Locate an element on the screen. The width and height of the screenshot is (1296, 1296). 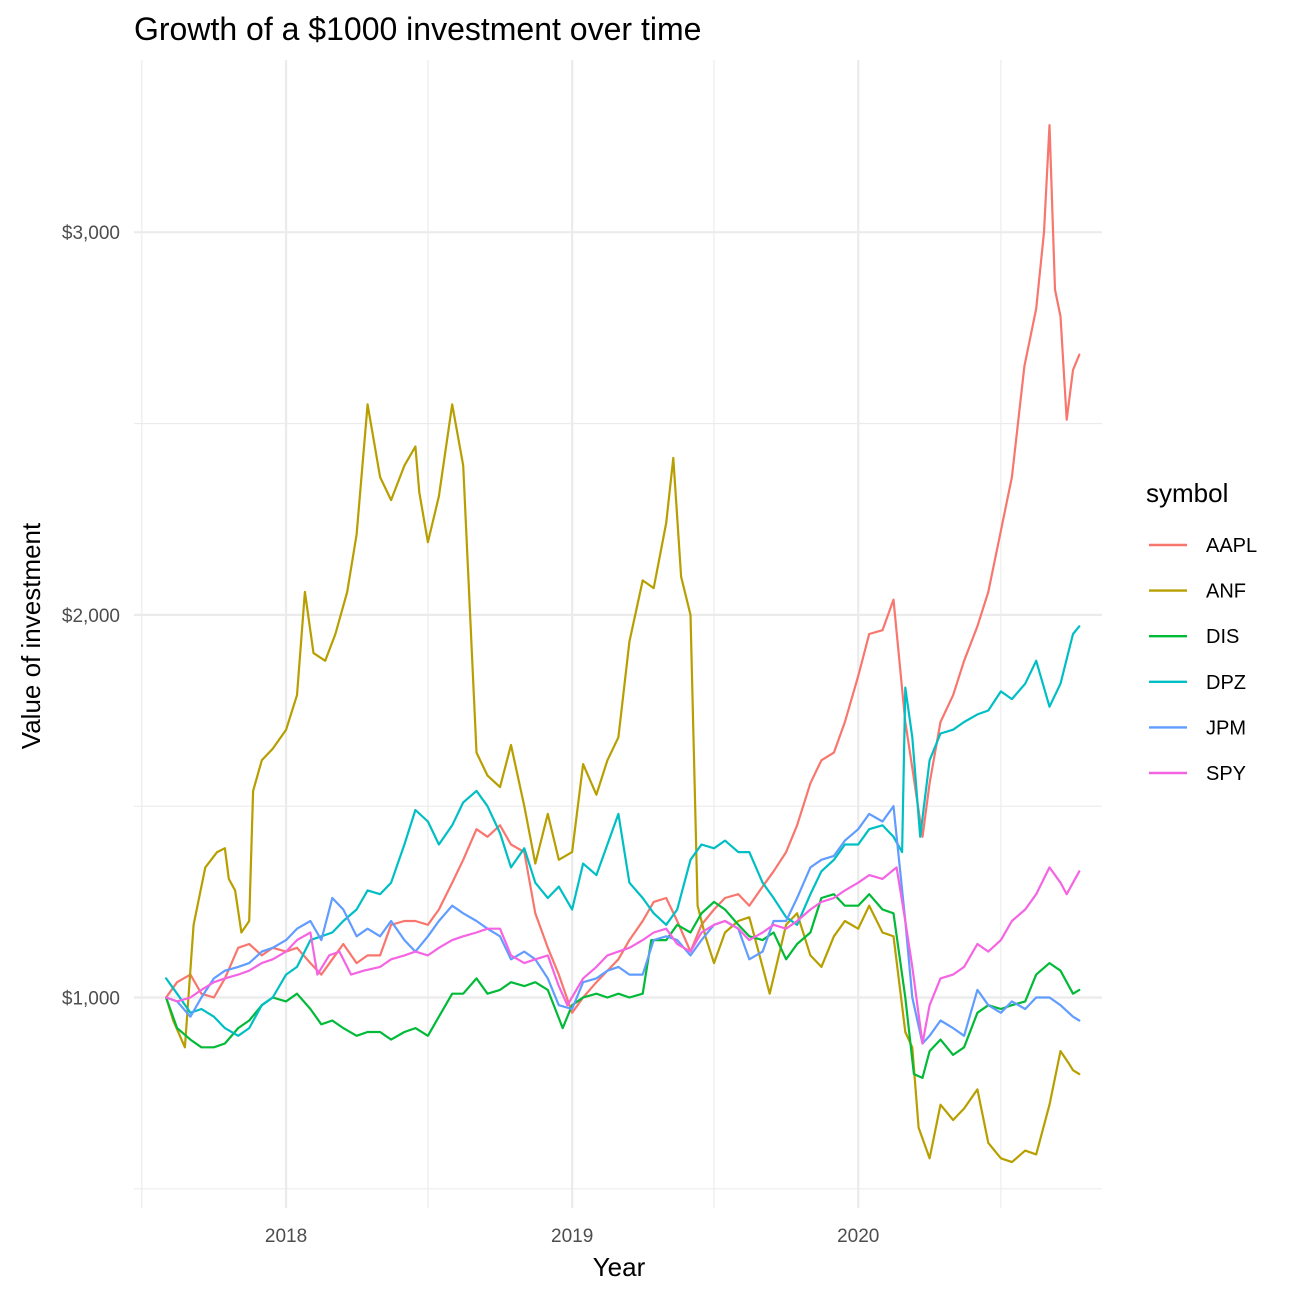
legend: symbol AAPL ANF DIS DPZ JPM SPY is located at coordinates (1201, 631).